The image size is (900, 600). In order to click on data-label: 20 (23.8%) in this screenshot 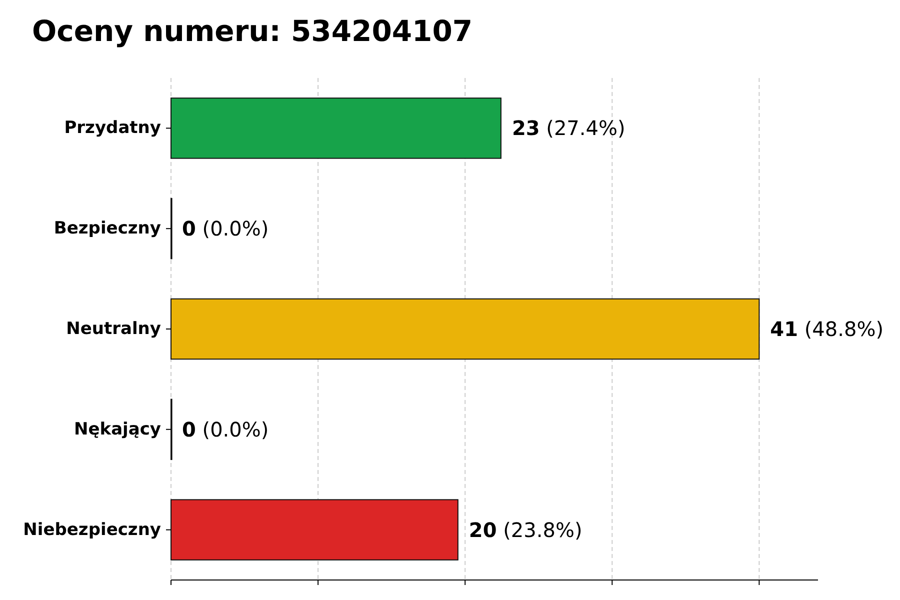, I will do `click(525, 530)`.